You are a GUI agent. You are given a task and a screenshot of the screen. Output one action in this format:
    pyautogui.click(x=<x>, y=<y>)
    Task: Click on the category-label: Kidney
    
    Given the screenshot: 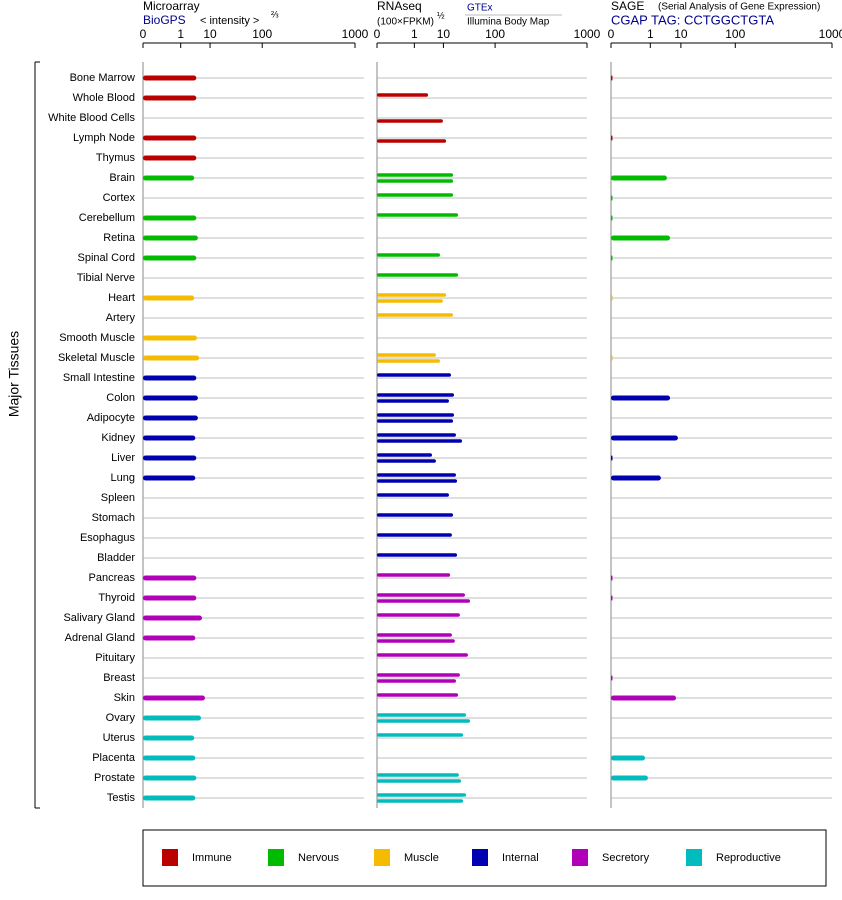 What is the action you would take?
    pyautogui.click(x=118, y=438)
    